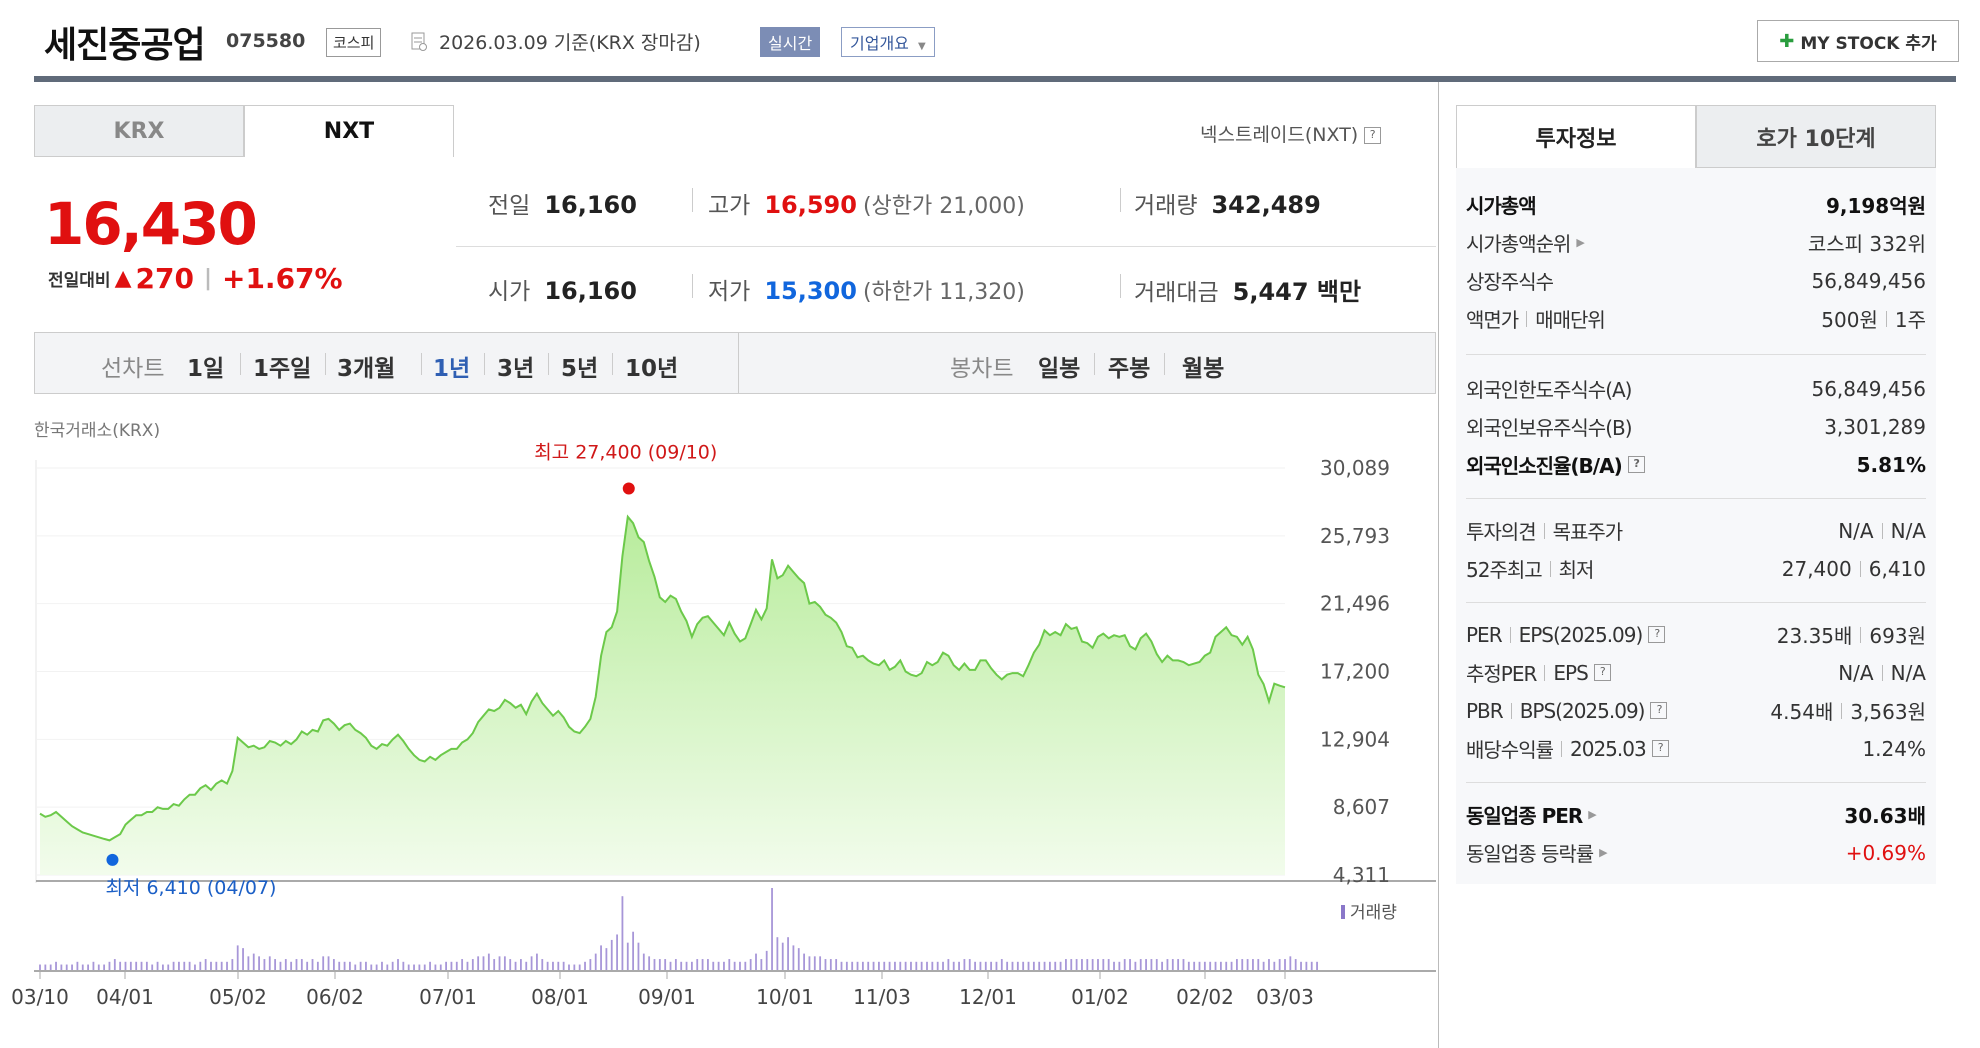 The width and height of the screenshot is (1980, 1048). Describe the element at coordinates (1100, 997) in the screenshot. I see `x-tick-label: 01/02` at that location.